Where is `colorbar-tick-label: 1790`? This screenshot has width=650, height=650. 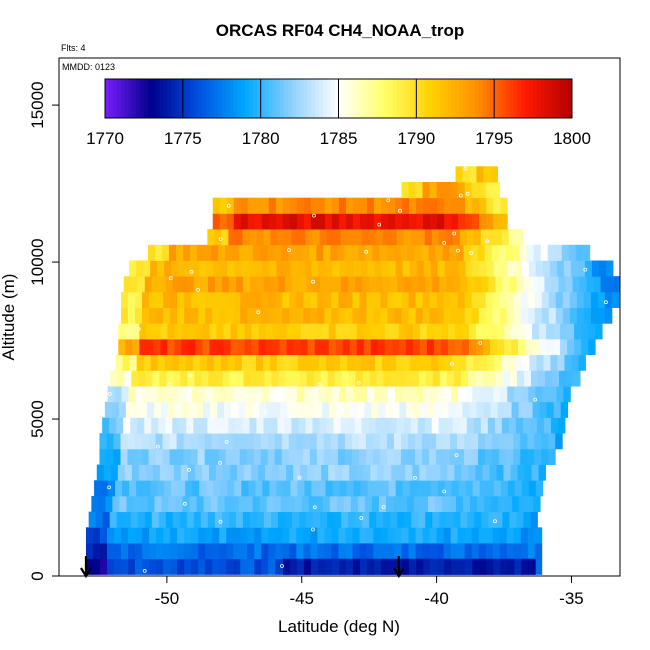
colorbar-tick-label: 1790 is located at coordinates (416, 138).